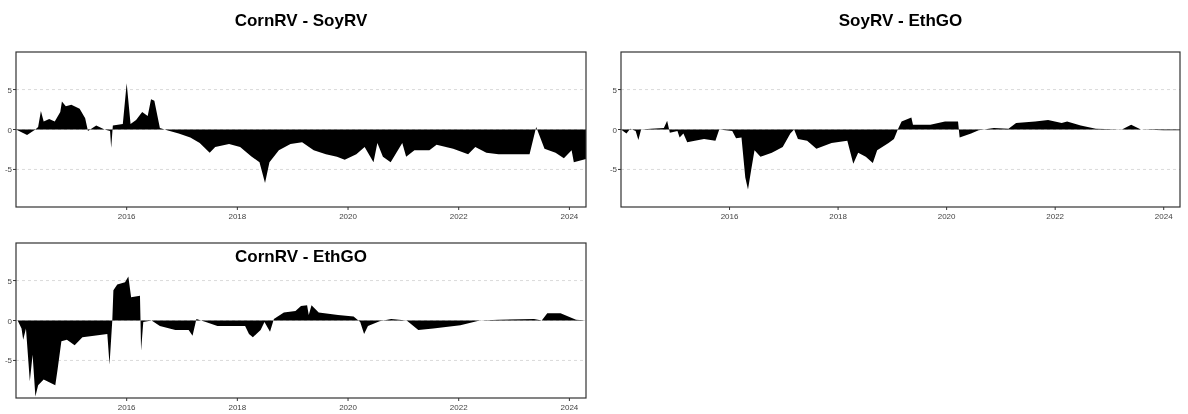  I want to click on chart-title: CornRV - EthGO, so click(301, 256).